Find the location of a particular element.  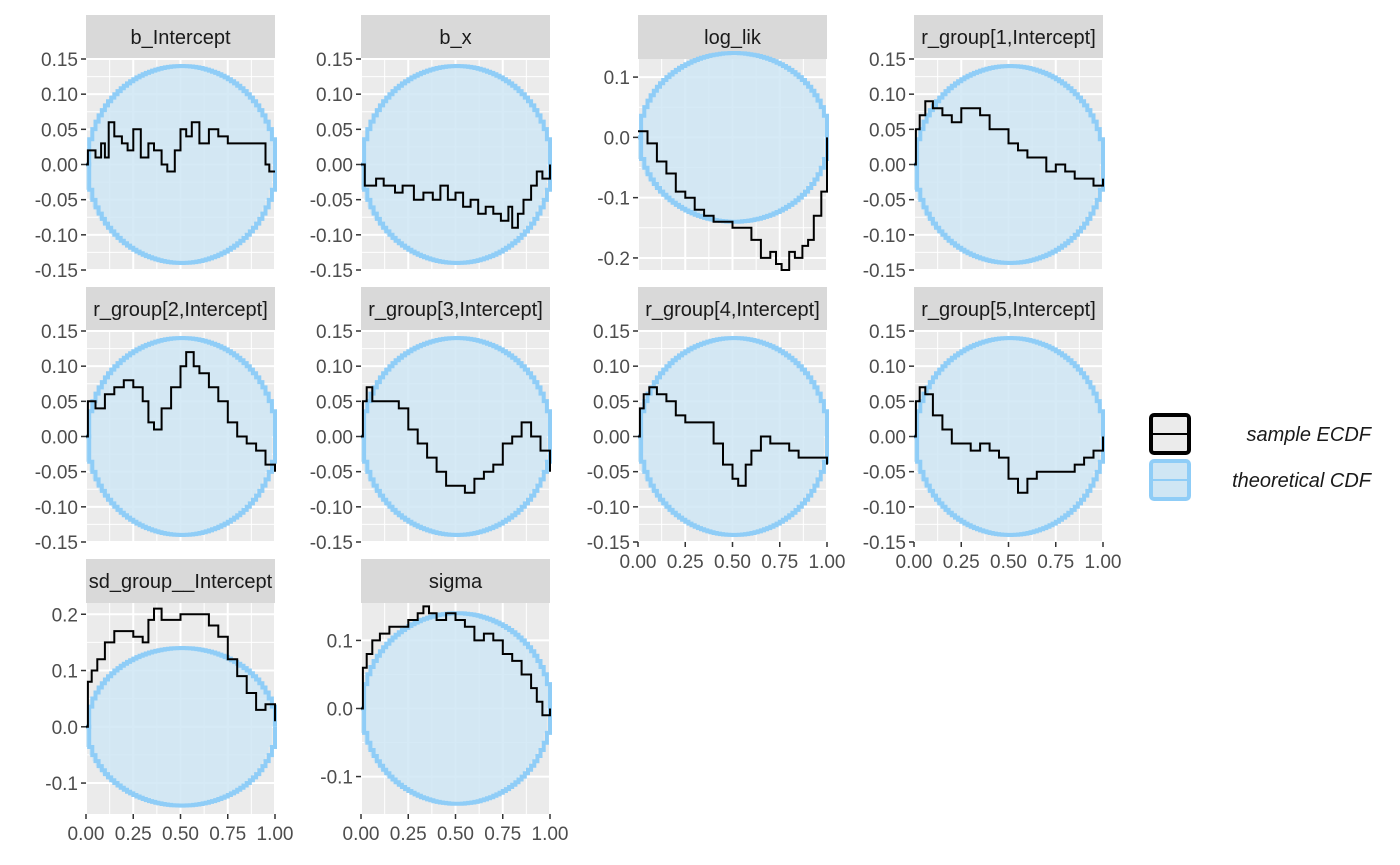

facet-title: r_group[1,Intercept] is located at coordinates (1008, 38).